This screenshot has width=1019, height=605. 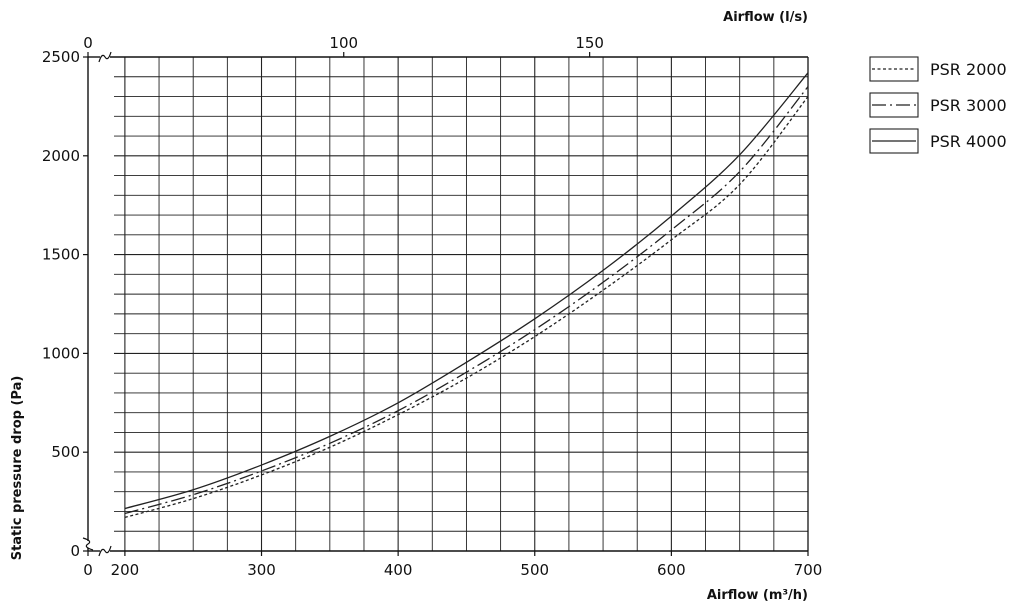 I want to click on legend: PSR 2000 PSR 3000 PSR 4000, so click(x=938, y=105).